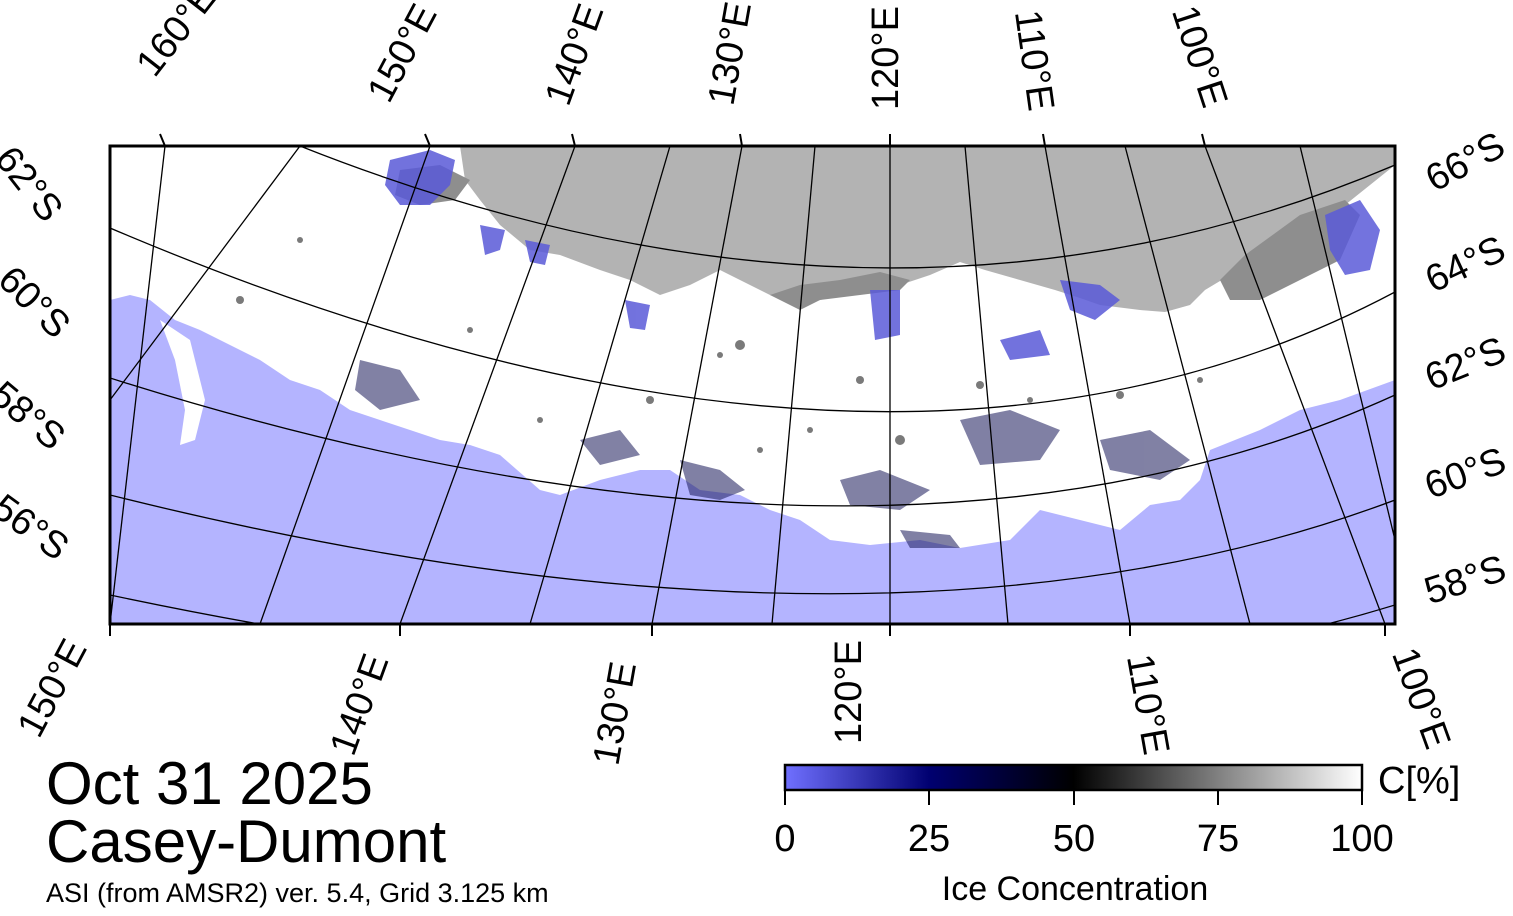 This screenshot has height=916, width=1513. Describe the element at coordinates (1073, 777) in the screenshot. I see `colorbar` at that location.